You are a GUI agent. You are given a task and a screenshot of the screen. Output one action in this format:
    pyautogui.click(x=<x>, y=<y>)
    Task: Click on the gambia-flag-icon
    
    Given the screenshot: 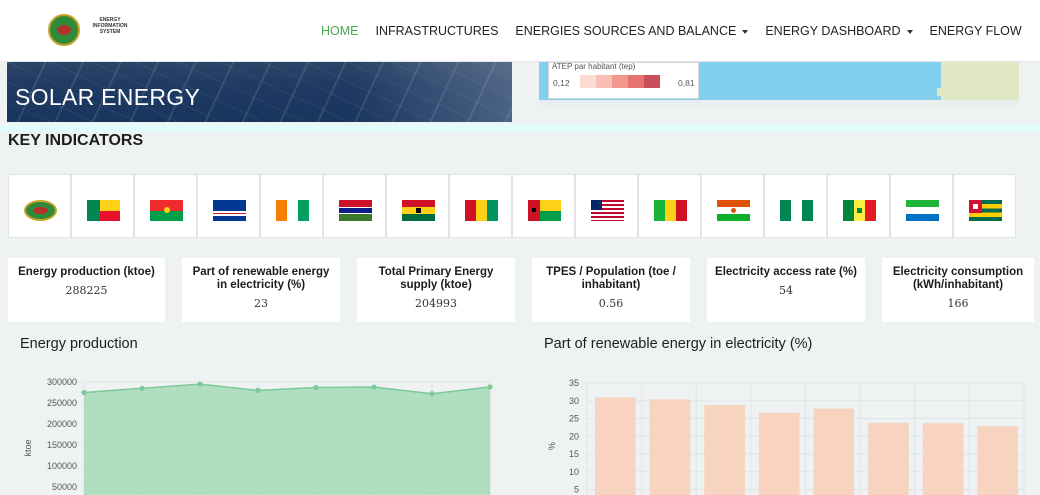 What is the action you would take?
    pyautogui.click(x=355, y=210)
    